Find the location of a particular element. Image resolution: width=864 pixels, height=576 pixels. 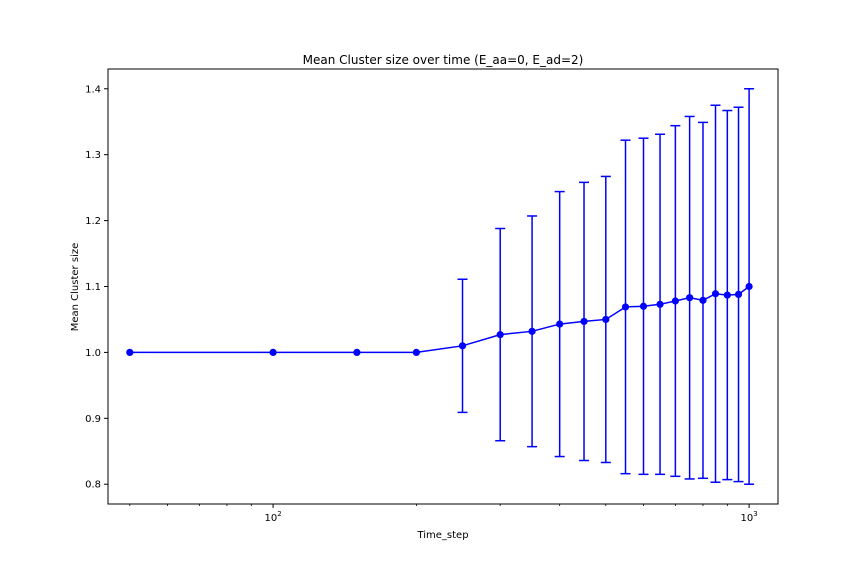

y-tick-label: 1.0 is located at coordinates (93, 353).